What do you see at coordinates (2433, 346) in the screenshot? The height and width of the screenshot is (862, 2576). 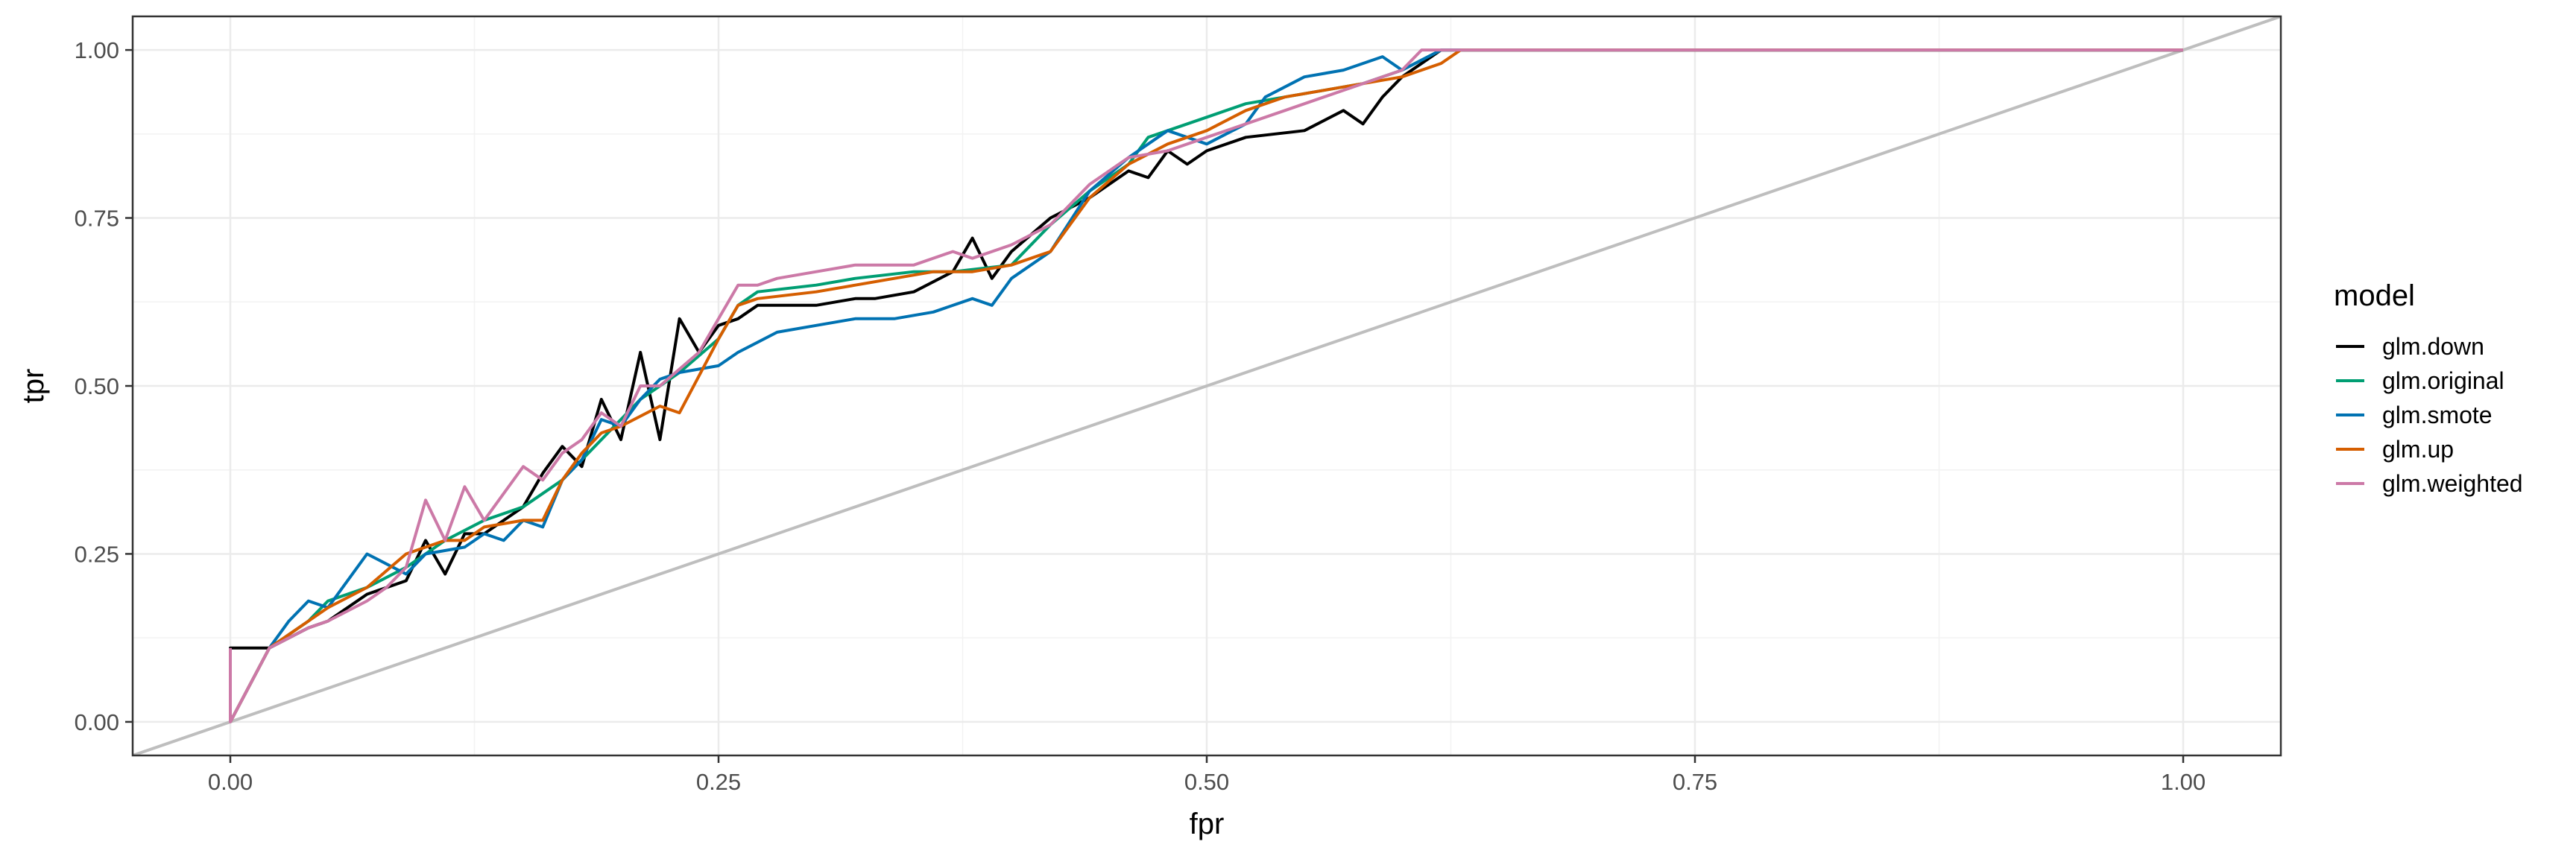 I see `legend-label-glm-down: glm.down` at bounding box center [2433, 346].